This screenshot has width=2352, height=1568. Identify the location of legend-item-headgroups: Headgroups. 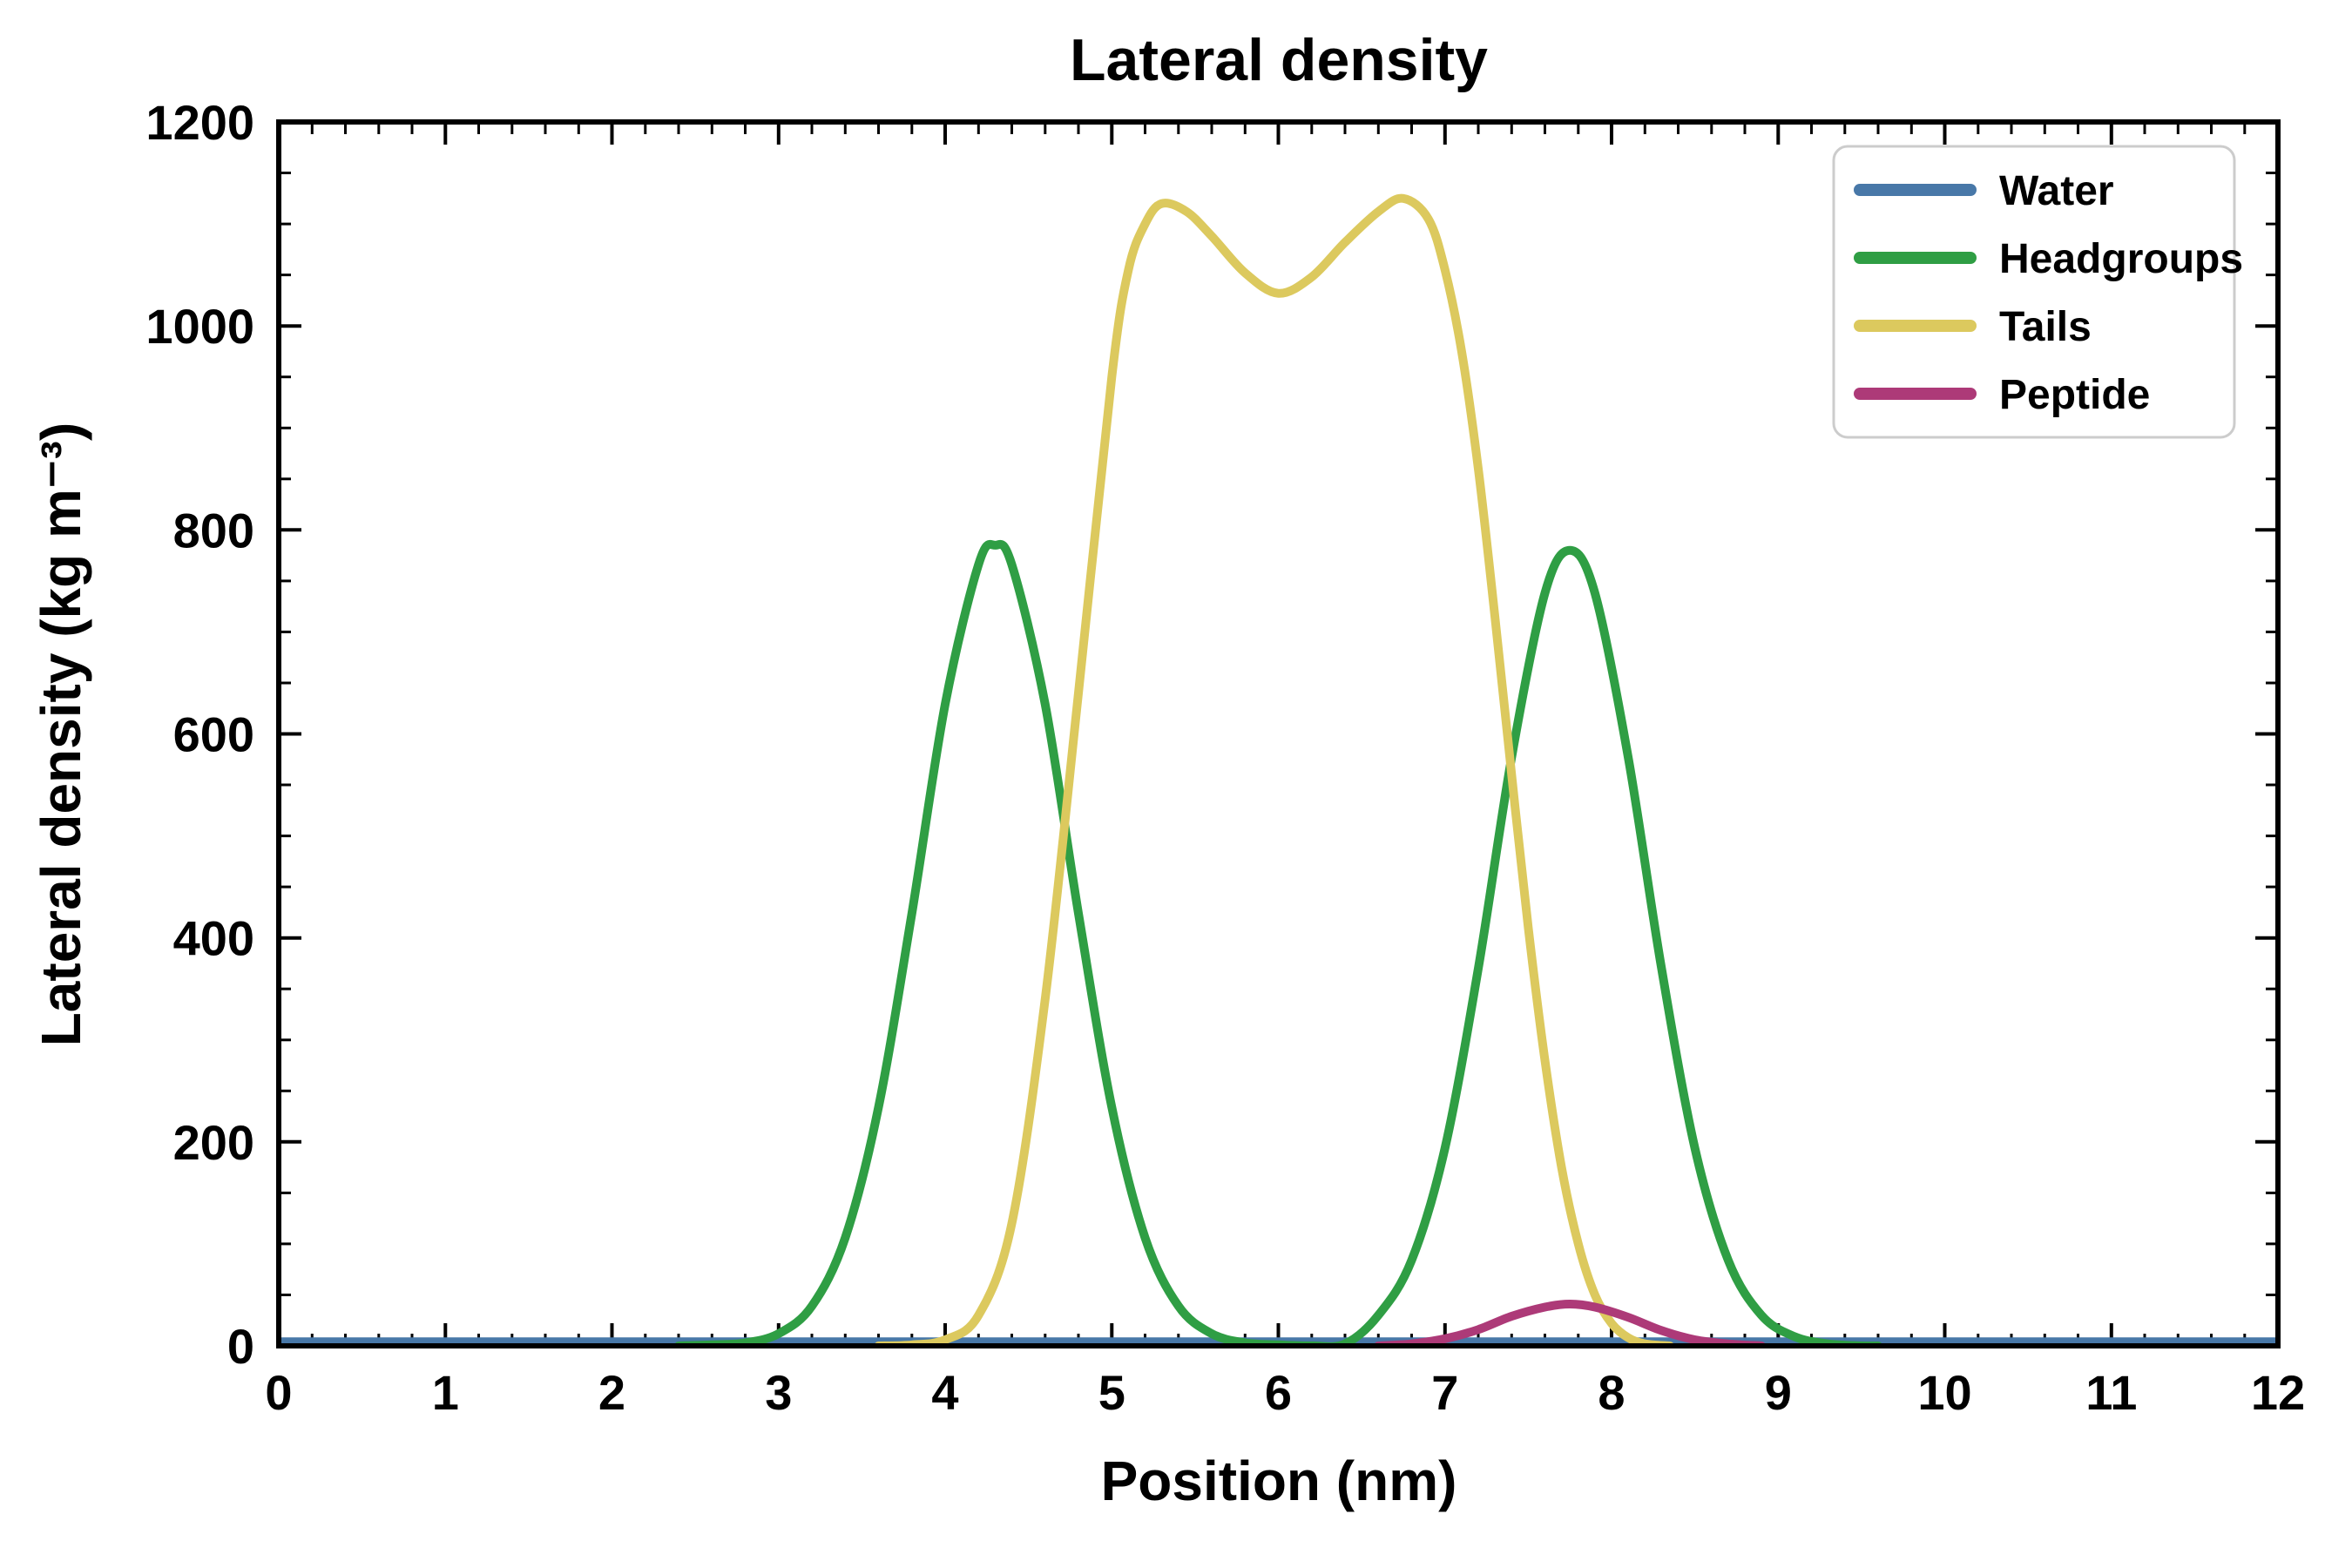
(2048, 259).